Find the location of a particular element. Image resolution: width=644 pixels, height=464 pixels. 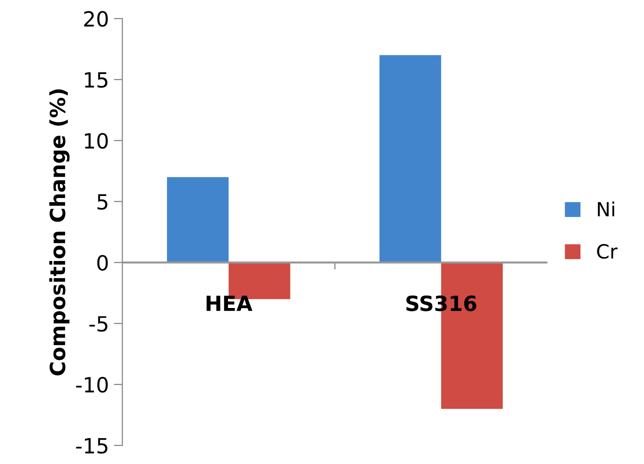

legend-label: Ni is located at coordinates (606, 209).